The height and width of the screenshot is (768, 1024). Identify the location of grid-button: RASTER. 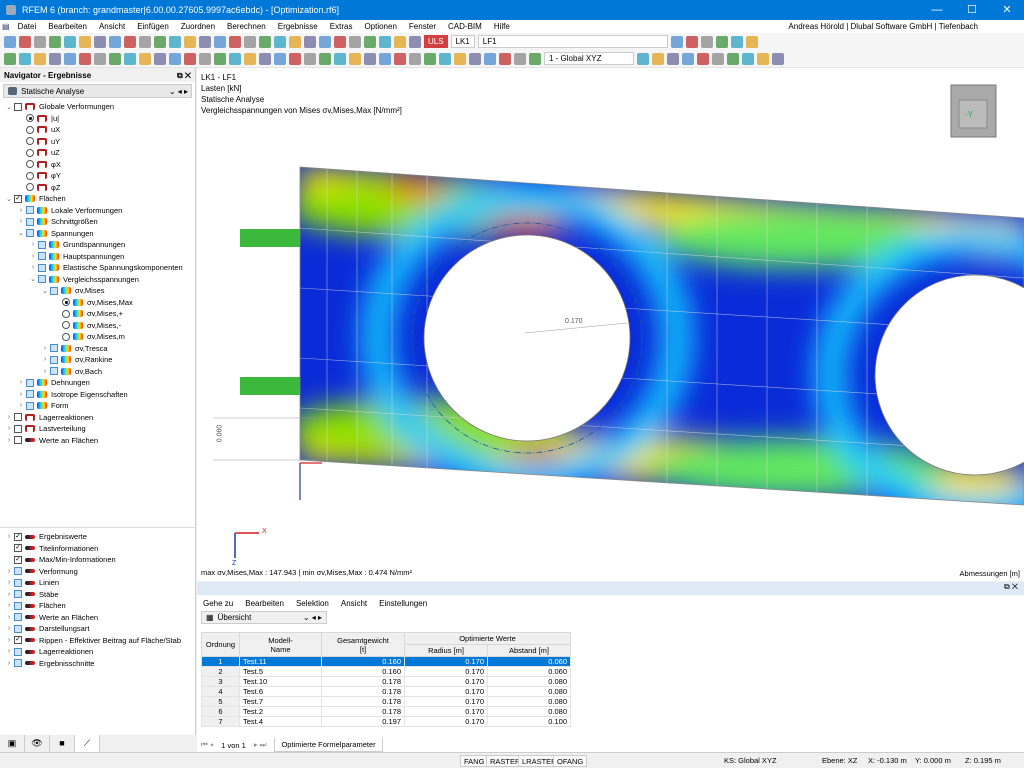
(505, 761).